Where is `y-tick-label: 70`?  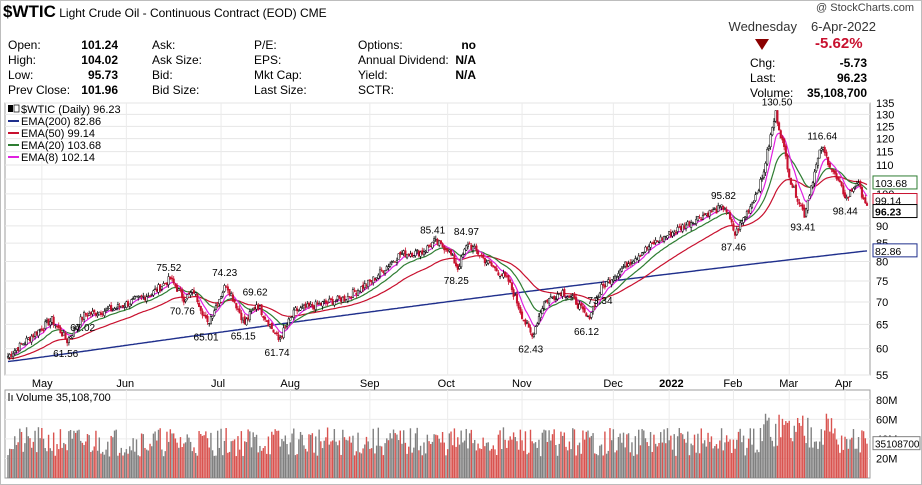 y-tick-label: 70 is located at coordinates (882, 303).